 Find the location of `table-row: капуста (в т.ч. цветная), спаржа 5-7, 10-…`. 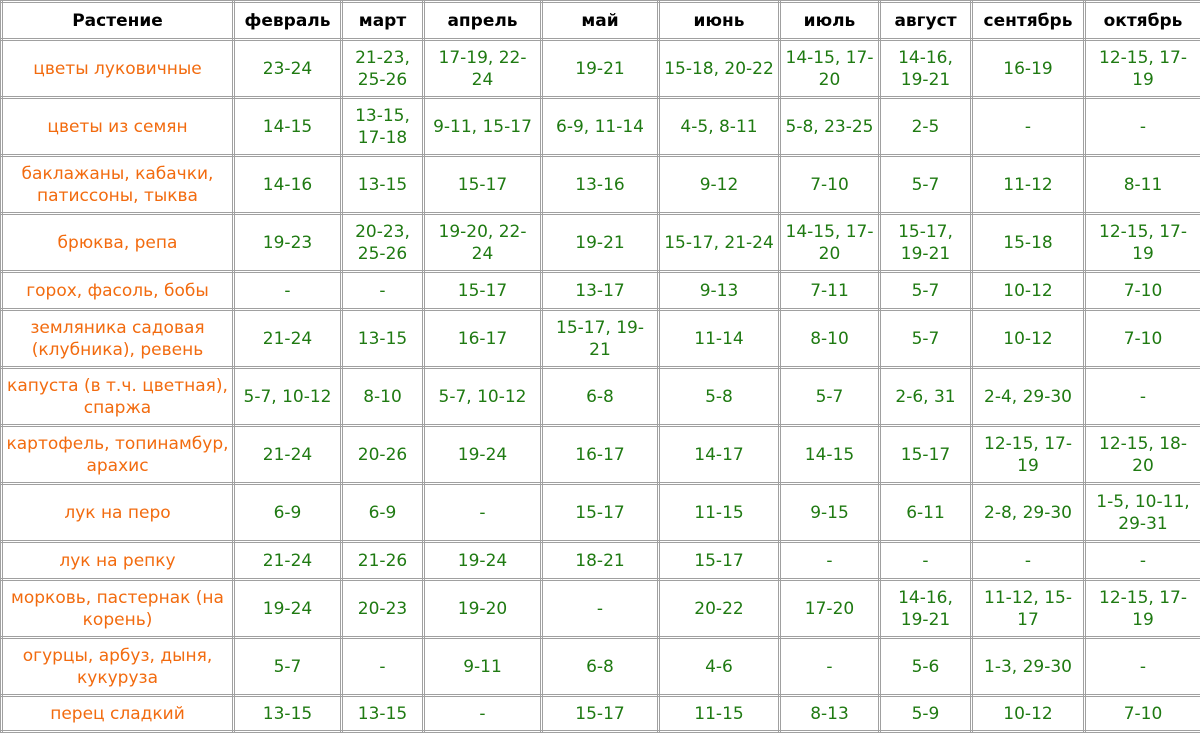

table-row: капуста (в т.ч. цветная), спаржа 5-7, 10-… is located at coordinates (601, 397).